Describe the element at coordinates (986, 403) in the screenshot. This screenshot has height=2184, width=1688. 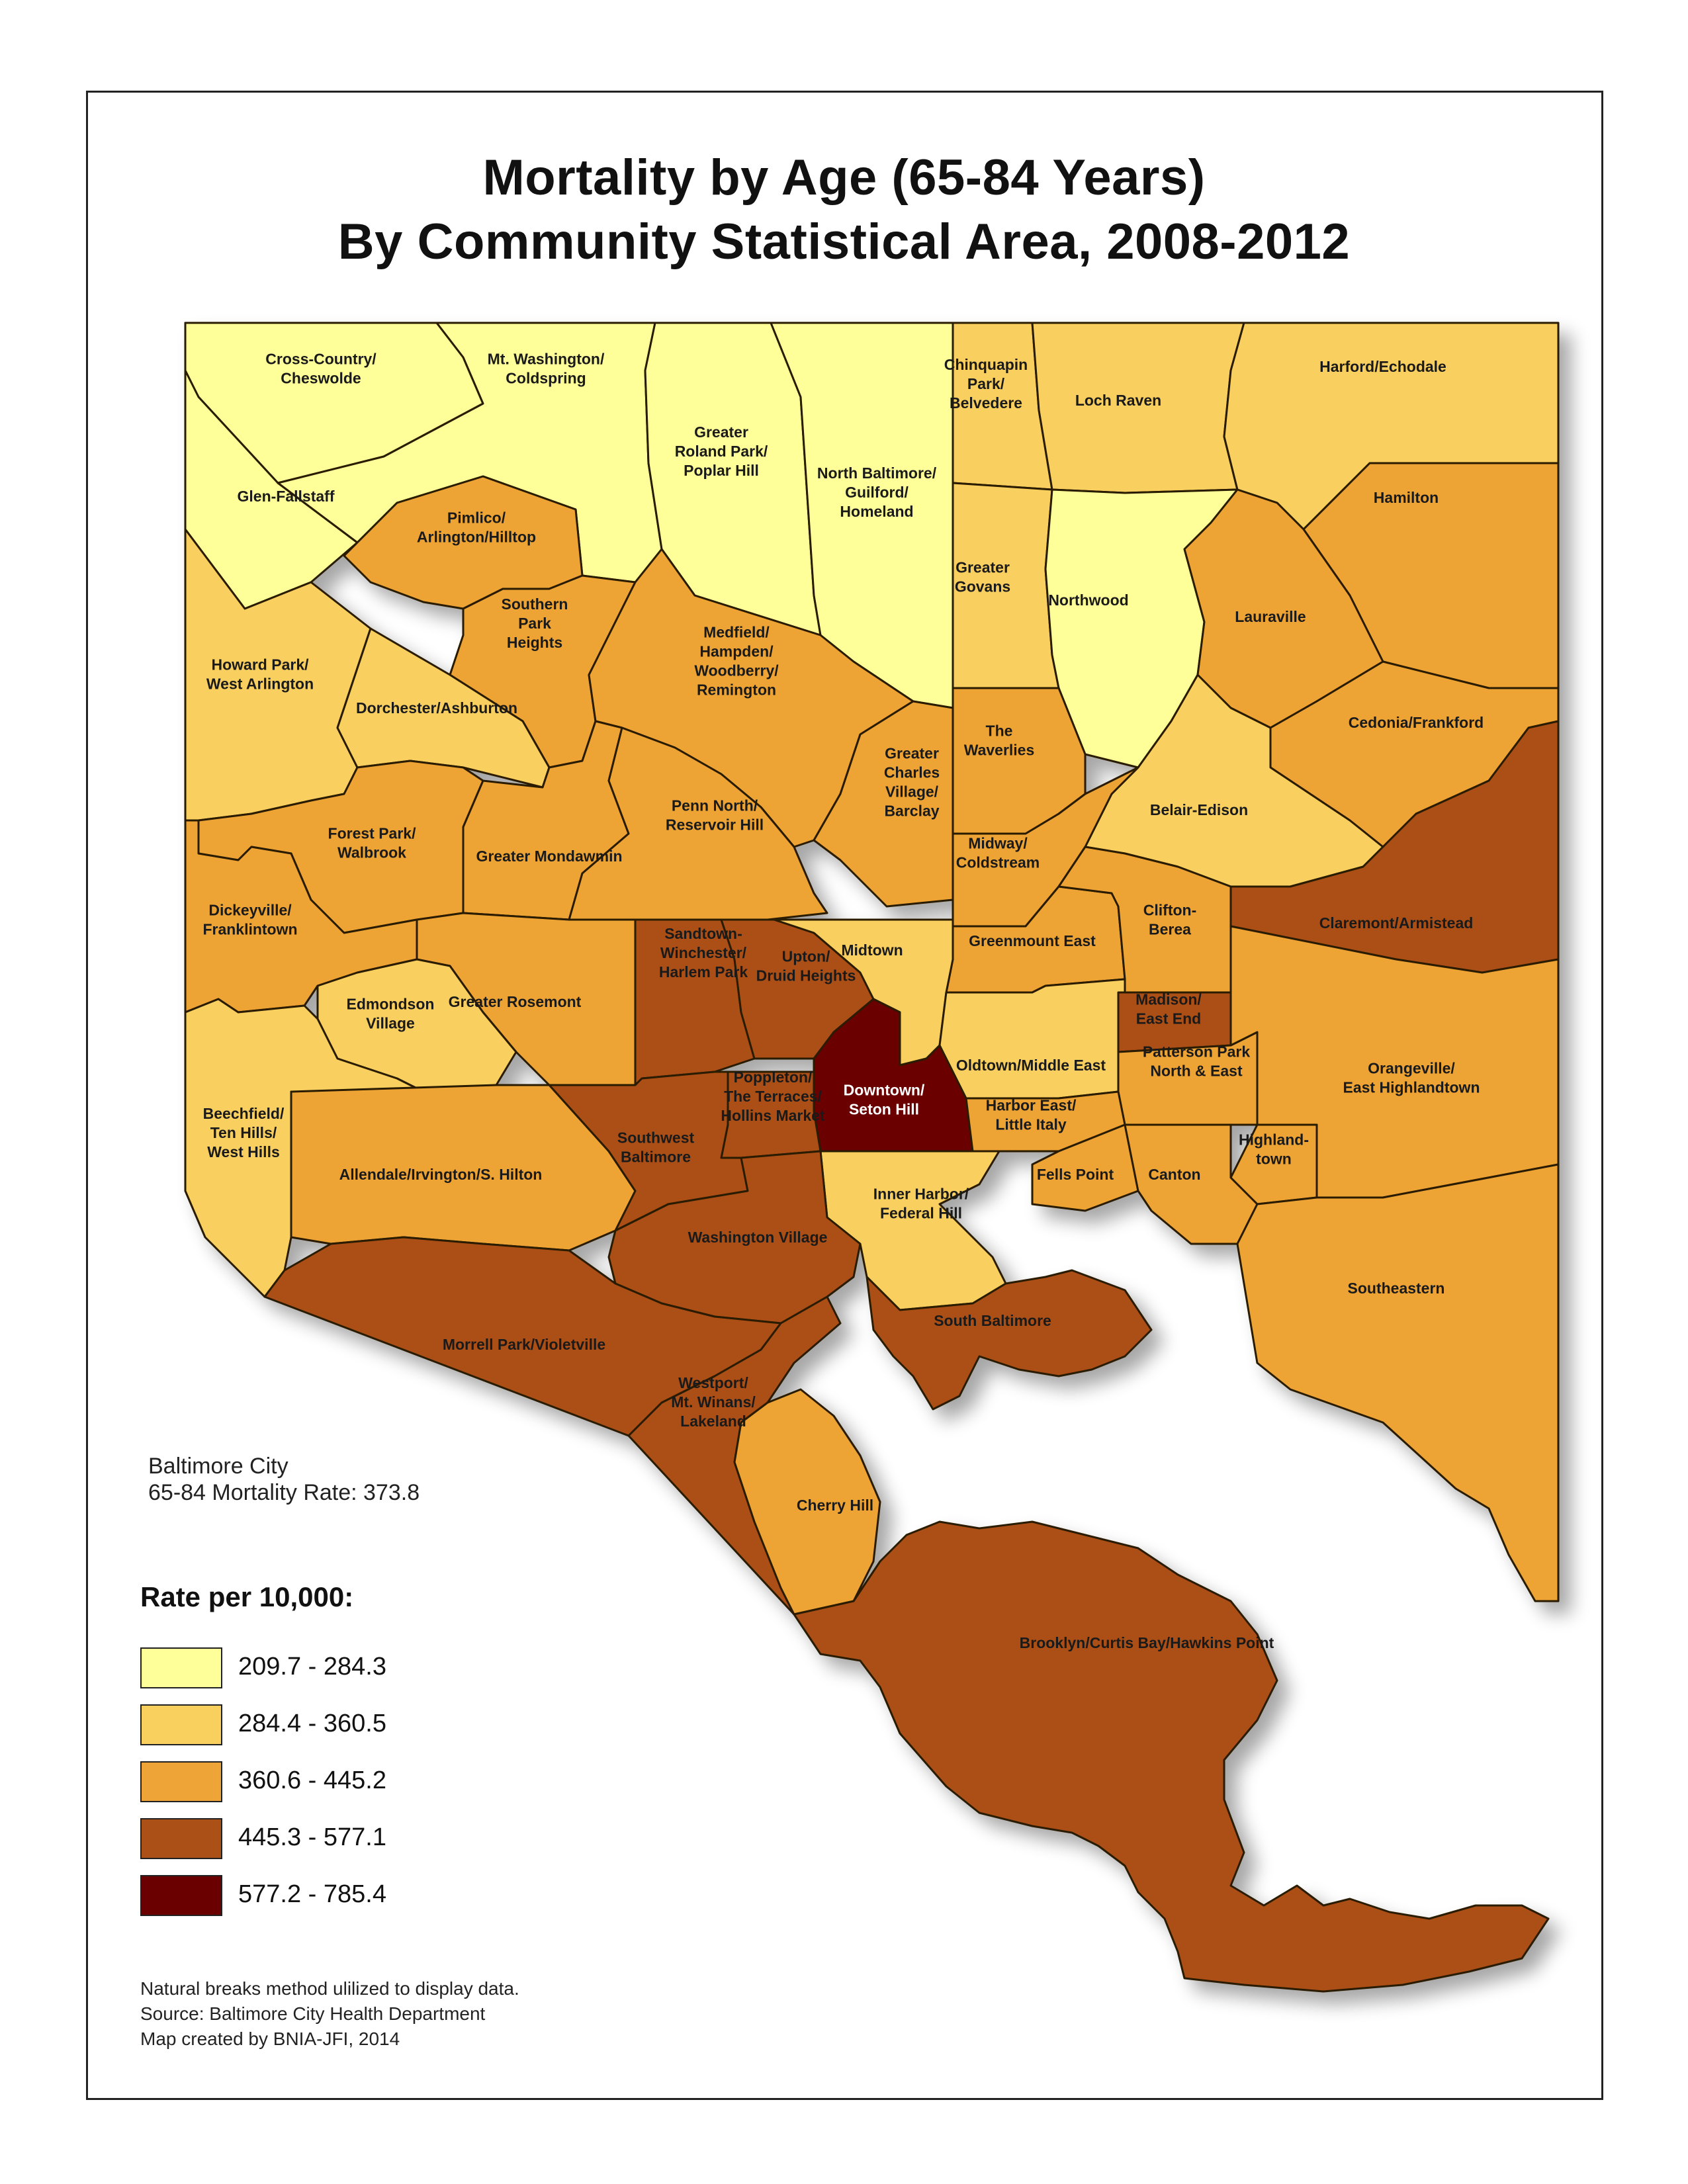
I see `area-label-line: Belvedere` at that location.